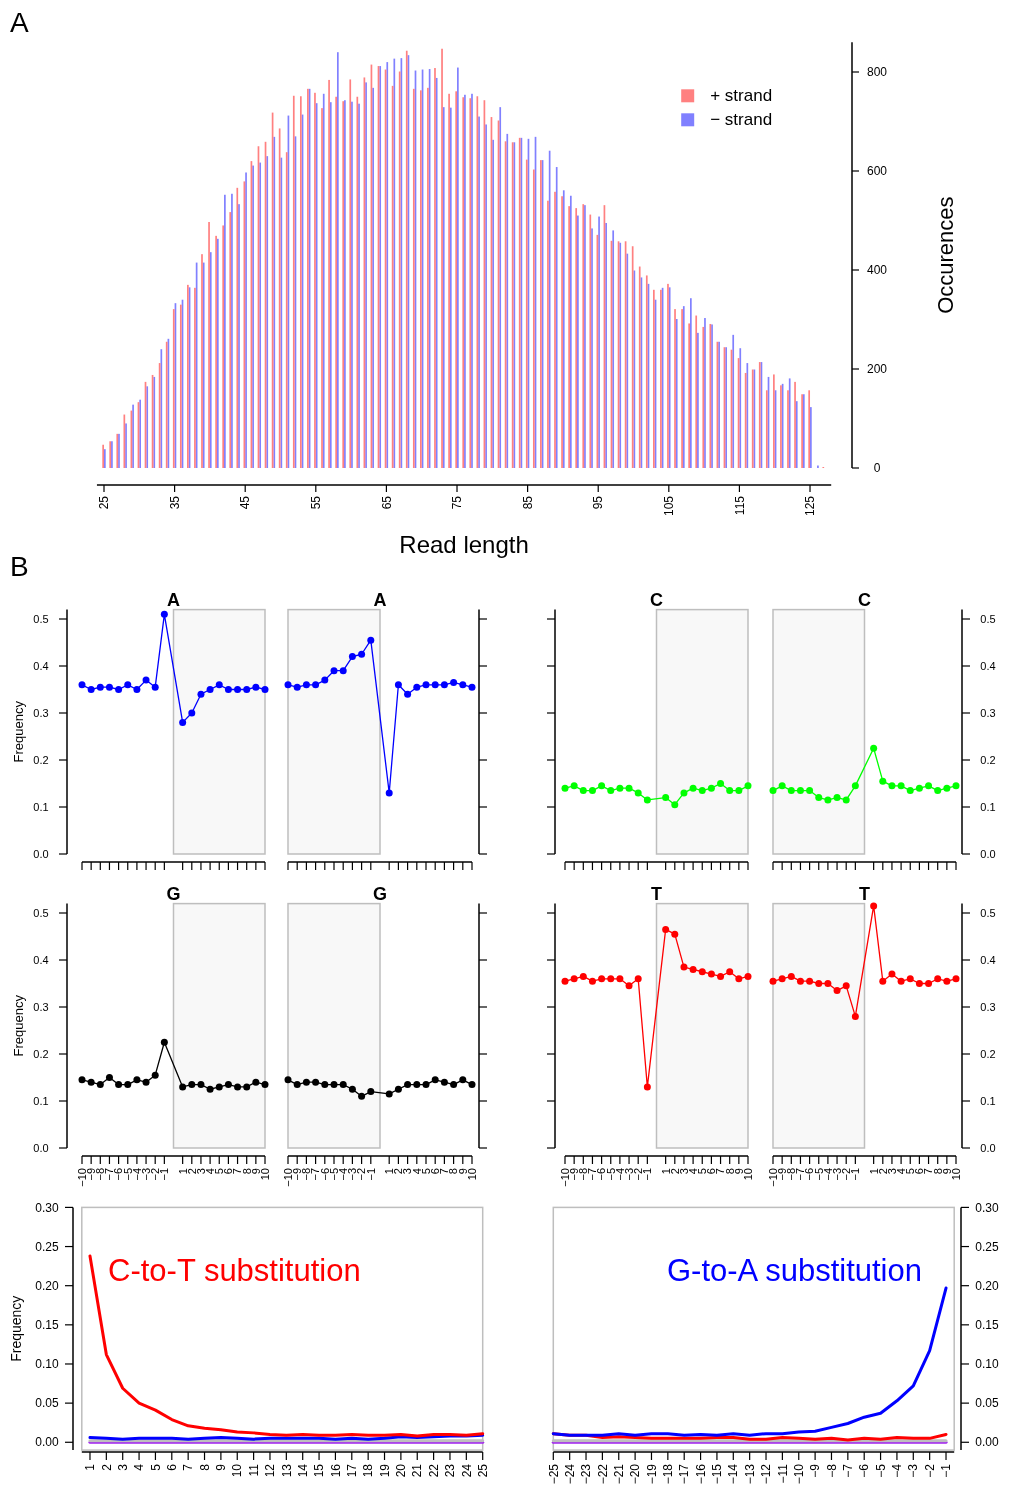  What do you see at coordinates (717, 1474) in the screenshot?
I see `x-tick-label: −15` at bounding box center [717, 1474].